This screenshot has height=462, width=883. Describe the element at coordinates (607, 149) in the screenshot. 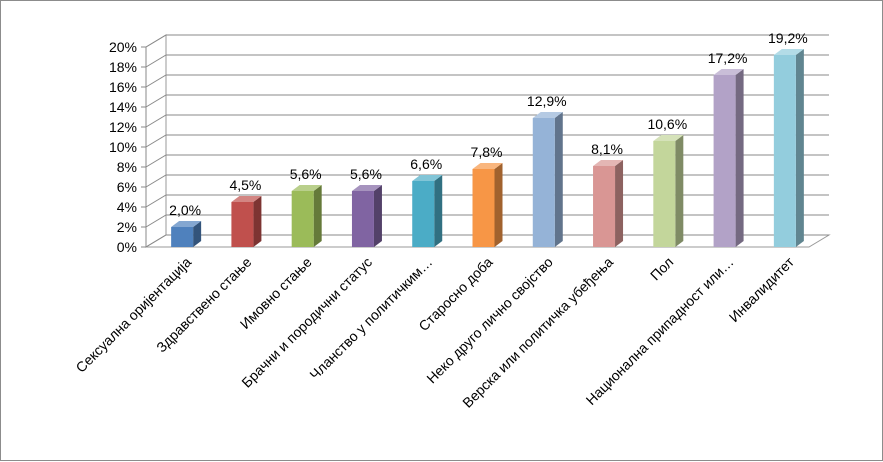

I see `data-label: 8,1%` at that location.